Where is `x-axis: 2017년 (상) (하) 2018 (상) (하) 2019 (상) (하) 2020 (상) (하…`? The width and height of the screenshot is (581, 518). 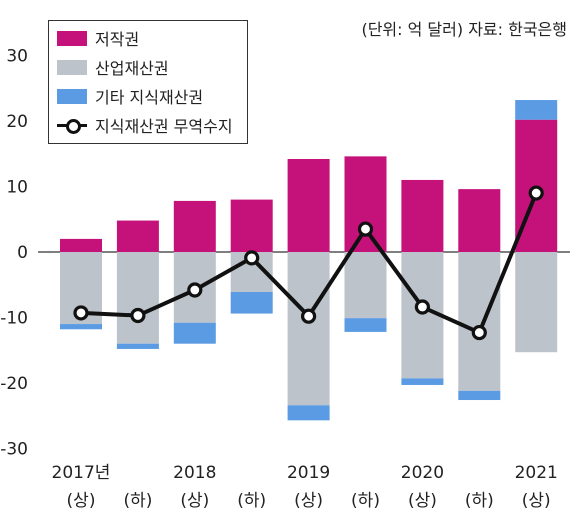 x-axis: 2017년 (상) (하) 2018 (상) (하) 2019 (상) (하) 2020 (상) (하… is located at coordinates (305, 487).